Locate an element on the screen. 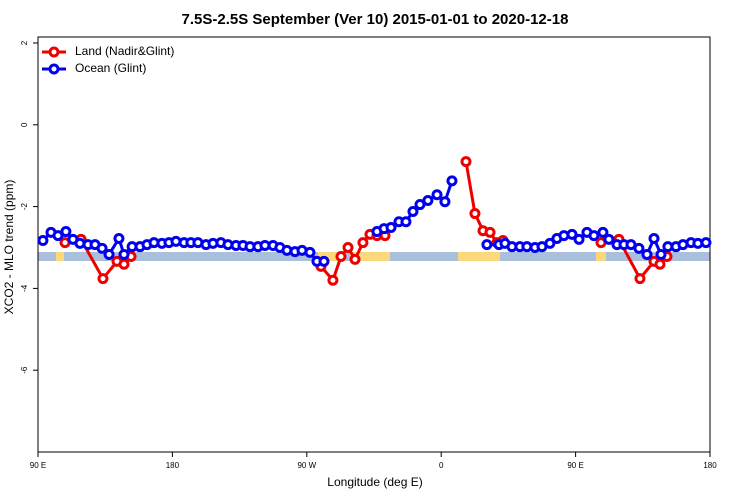 The width and height of the screenshot is (750, 500). legend-label: Ocean (Glint) is located at coordinates (110, 68).